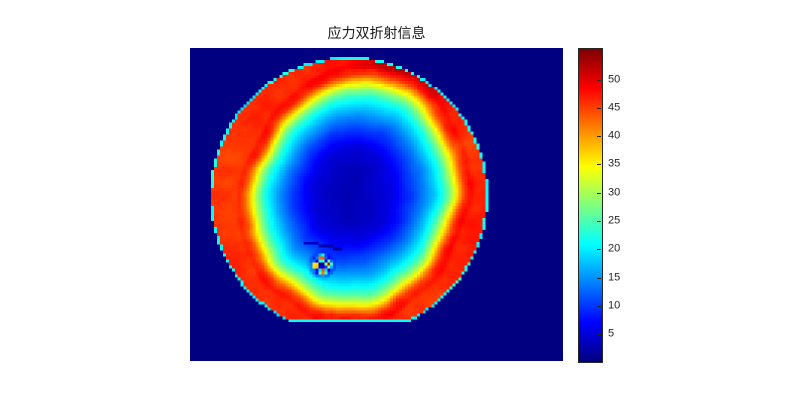  What do you see at coordinates (614, 79) in the screenshot?
I see `colorbar-tick-label: 50` at bounding box center [614, 79].